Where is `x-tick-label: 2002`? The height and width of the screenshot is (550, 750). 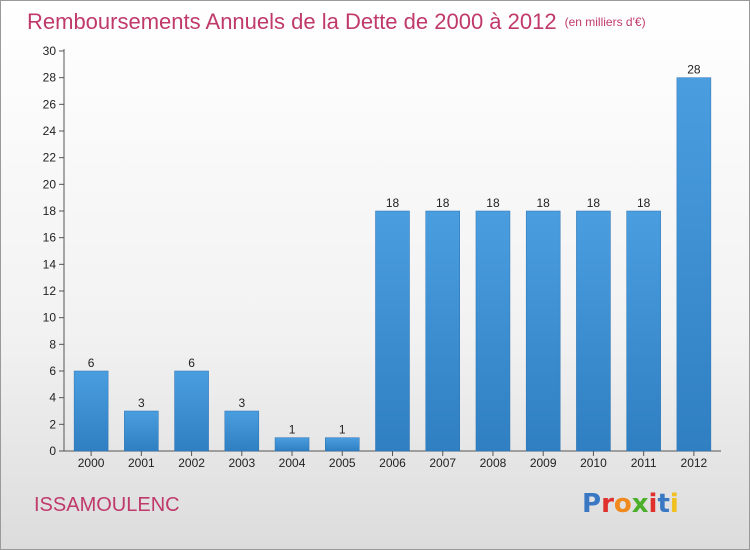 x-tick-label: 2002 is located at coordinates (191, 463).